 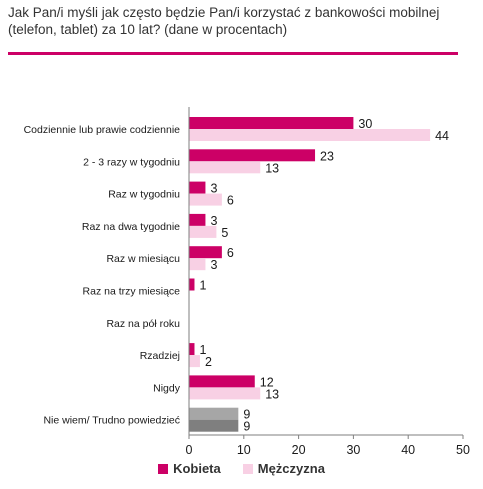 What do you see at coordinates (102, 130) in the screenshot?
I see `category-label: Codziennie lub prawie codziennie` at bounding box center [102, 130].